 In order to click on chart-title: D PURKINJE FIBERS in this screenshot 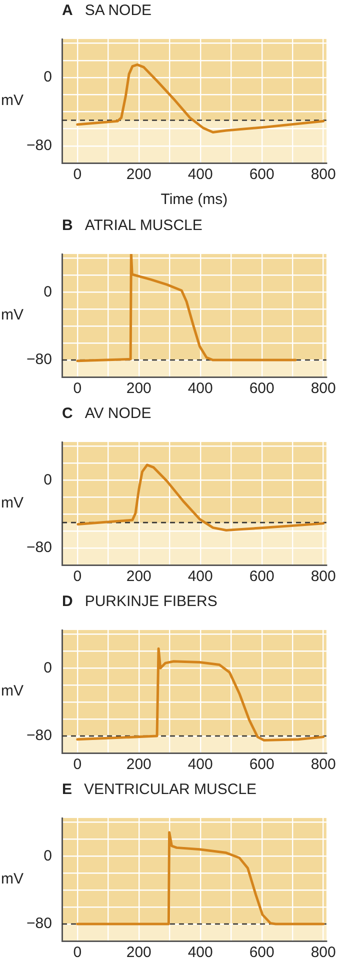, I will do `click(139, 601)`.